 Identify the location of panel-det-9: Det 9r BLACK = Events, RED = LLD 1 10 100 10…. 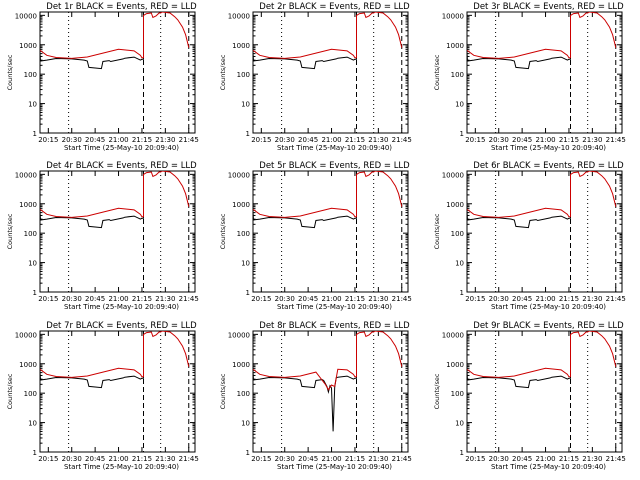
(529, 396).